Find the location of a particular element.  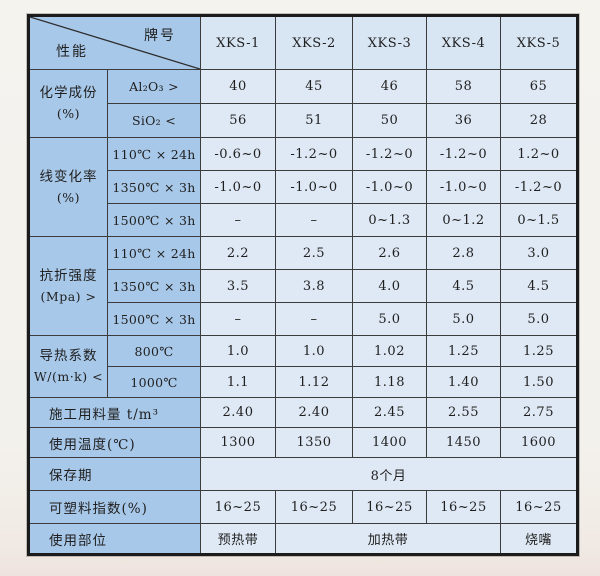

value-cell: 50 is located at coordinates (389, 120).